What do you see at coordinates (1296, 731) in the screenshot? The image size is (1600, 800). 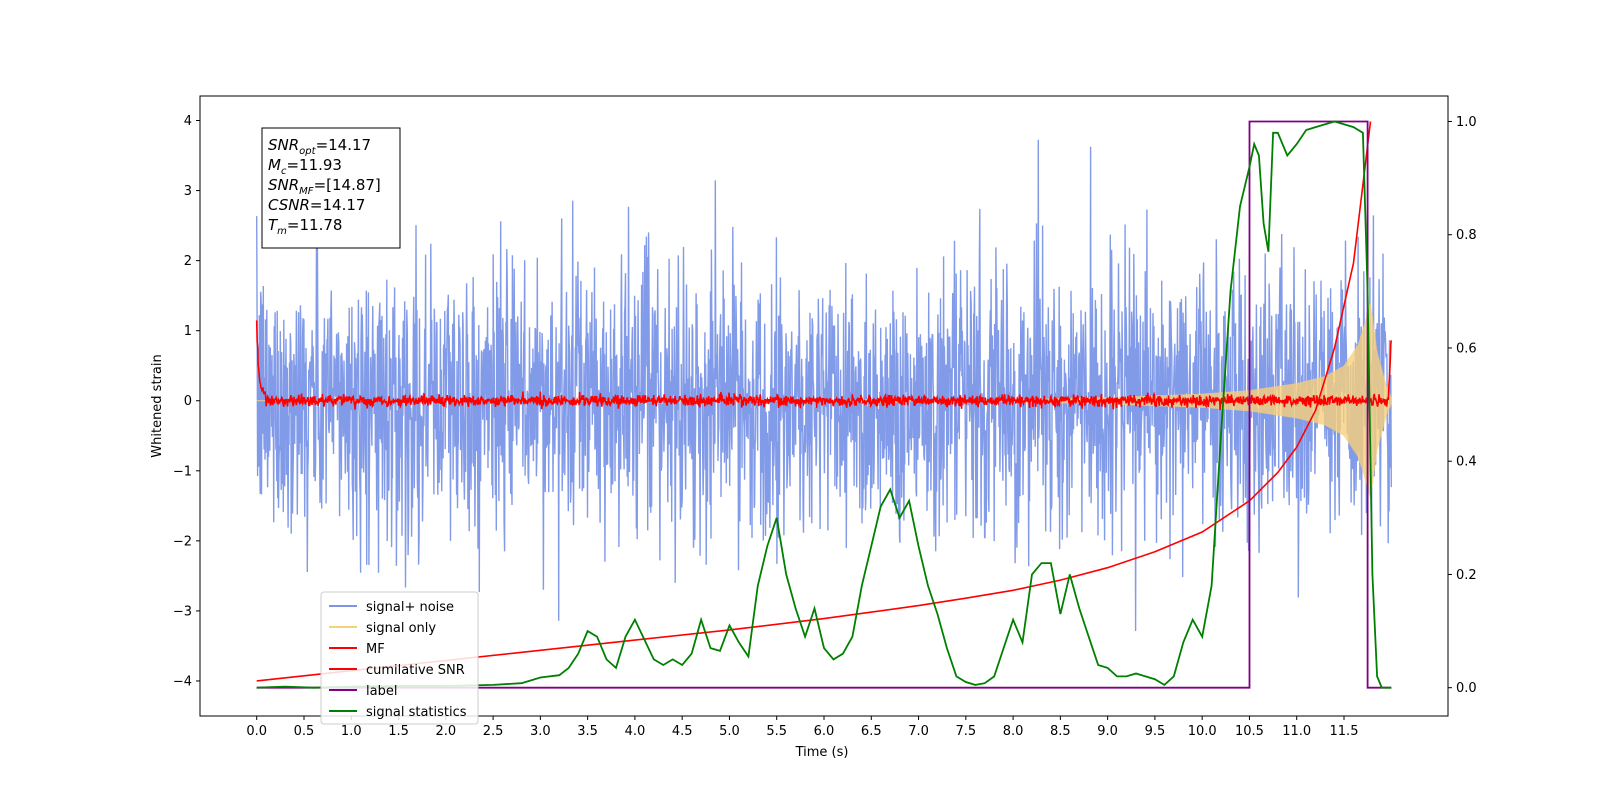 I see `x-tick-label: 11.0` at bounding box center [1296, 731].